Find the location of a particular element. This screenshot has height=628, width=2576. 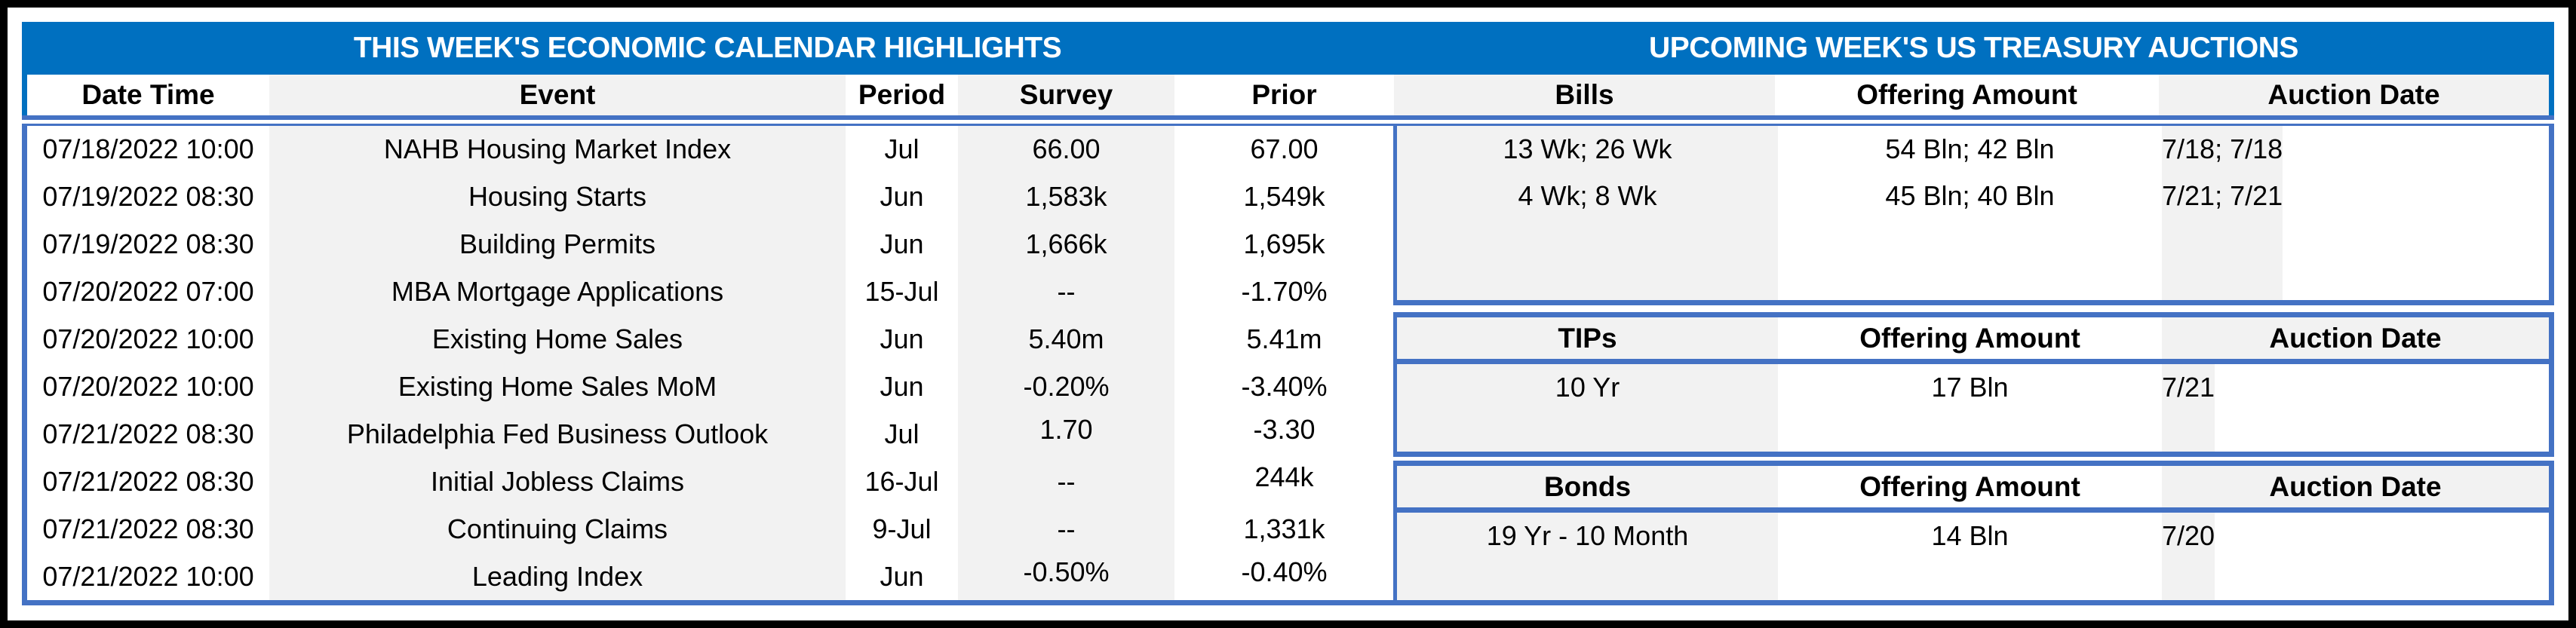

cell-period: 15-Jul is located at coordinates (902, 292).